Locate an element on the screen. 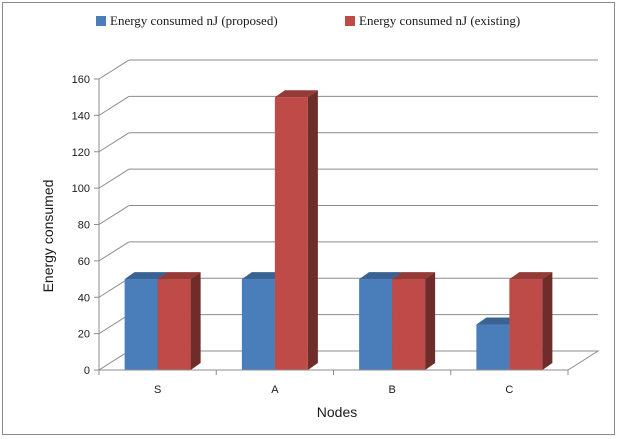 This screenshot has height=439, width=619. y-tick-label: 140 is located at coordinates (81, 116).